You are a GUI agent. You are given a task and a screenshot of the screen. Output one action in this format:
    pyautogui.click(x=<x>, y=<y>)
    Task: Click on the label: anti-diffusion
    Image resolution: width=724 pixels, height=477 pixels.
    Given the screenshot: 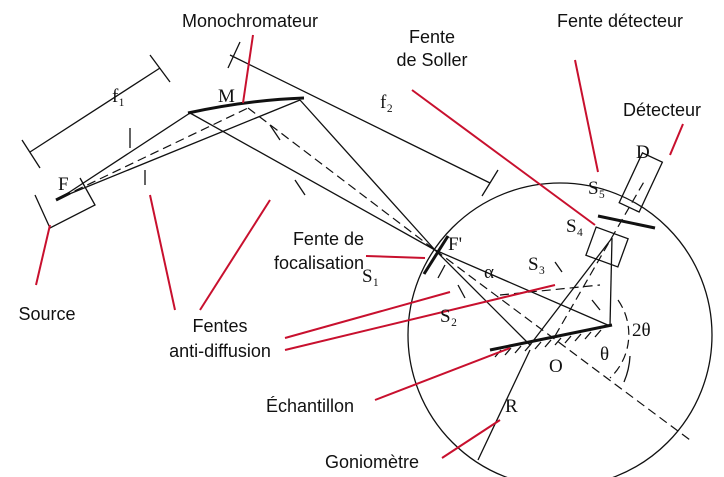 What is the action you would take?
    pyautogui.click(x=220, y=351)
    